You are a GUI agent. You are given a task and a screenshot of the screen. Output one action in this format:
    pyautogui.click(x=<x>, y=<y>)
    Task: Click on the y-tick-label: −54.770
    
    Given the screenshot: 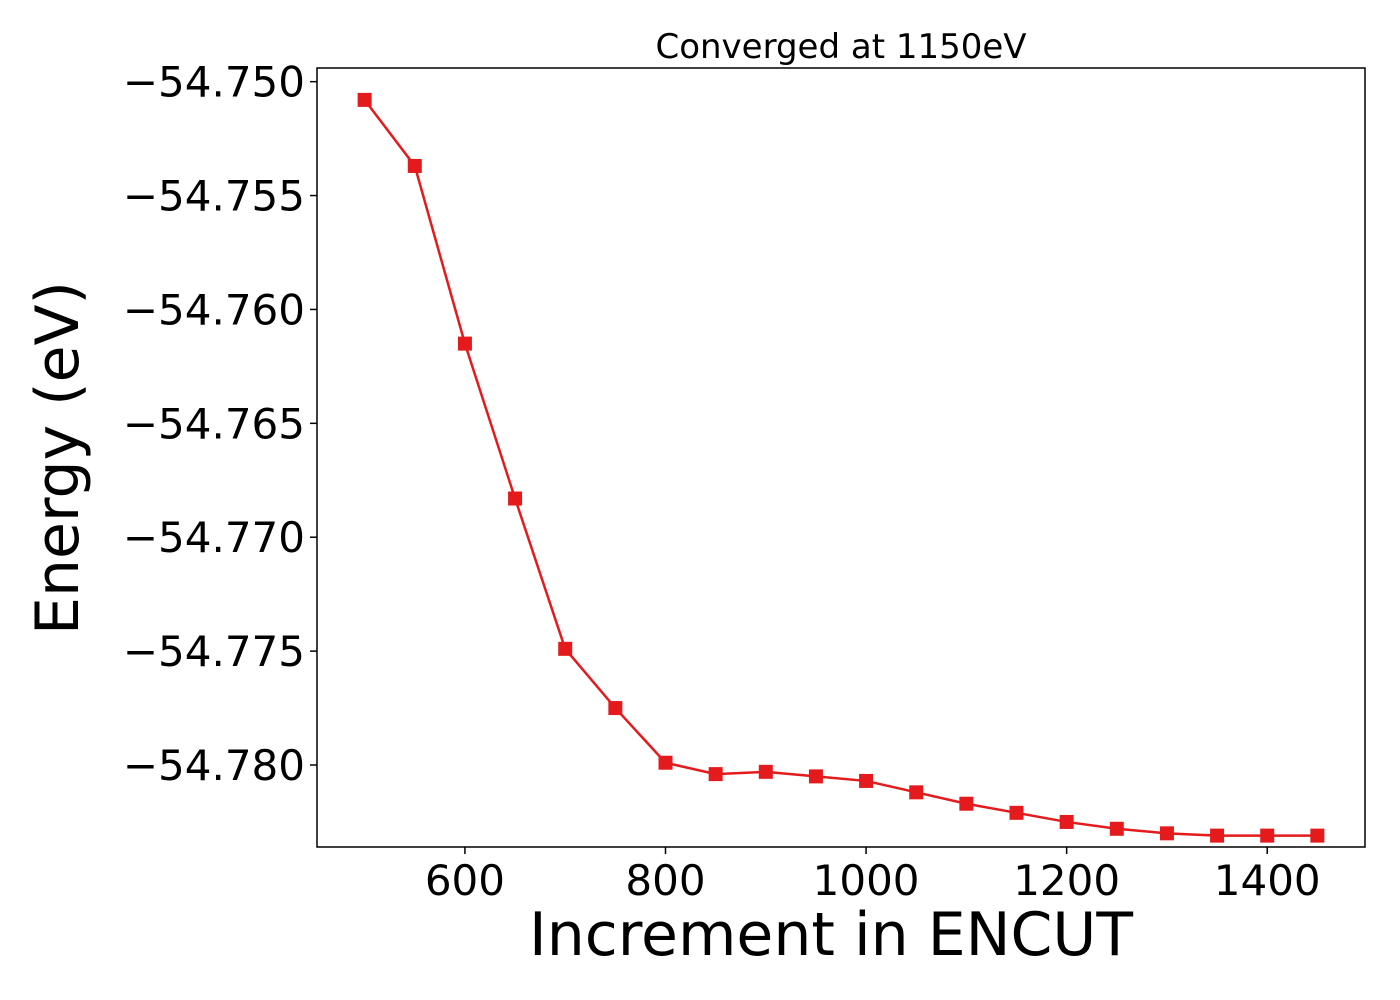 What is the action you would take?
    pyautogui.click(x=214, y=537)
    